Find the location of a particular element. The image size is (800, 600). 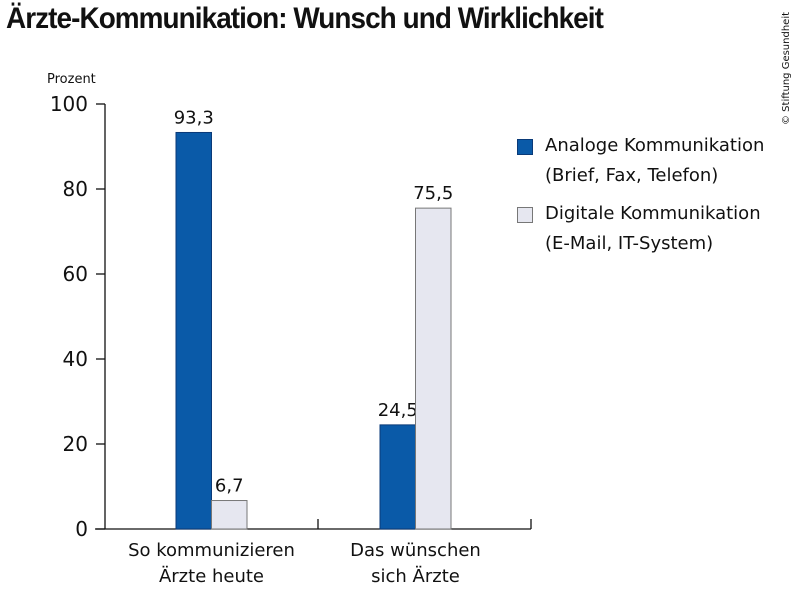

legend-swatch-digital is located at coordinates (525, 215).